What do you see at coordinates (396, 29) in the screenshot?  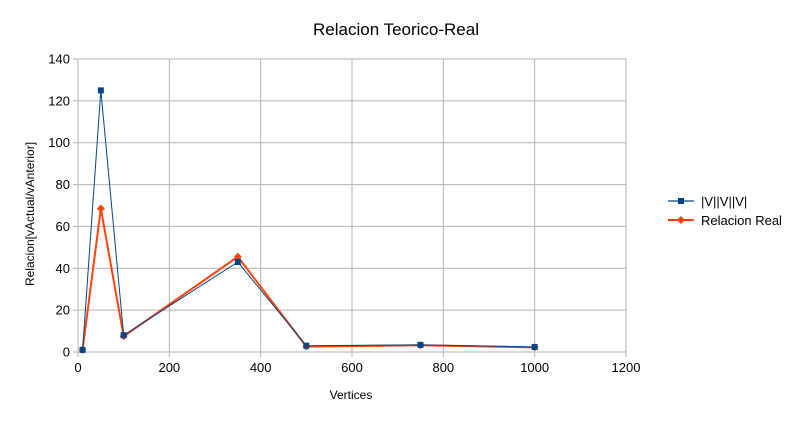 I see `chart-title: Relacion Teorico-Real` at bounding box center [396, 29].